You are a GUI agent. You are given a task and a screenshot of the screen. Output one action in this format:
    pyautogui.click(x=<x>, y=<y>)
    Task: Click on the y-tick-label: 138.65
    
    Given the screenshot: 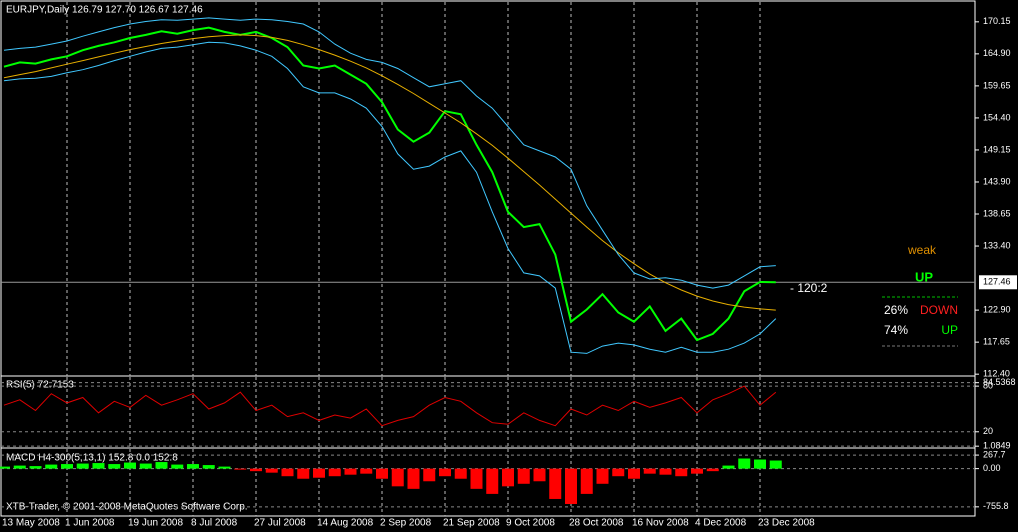 What is the action you would take?
    pyautogui.click(x=997, y=213)
    